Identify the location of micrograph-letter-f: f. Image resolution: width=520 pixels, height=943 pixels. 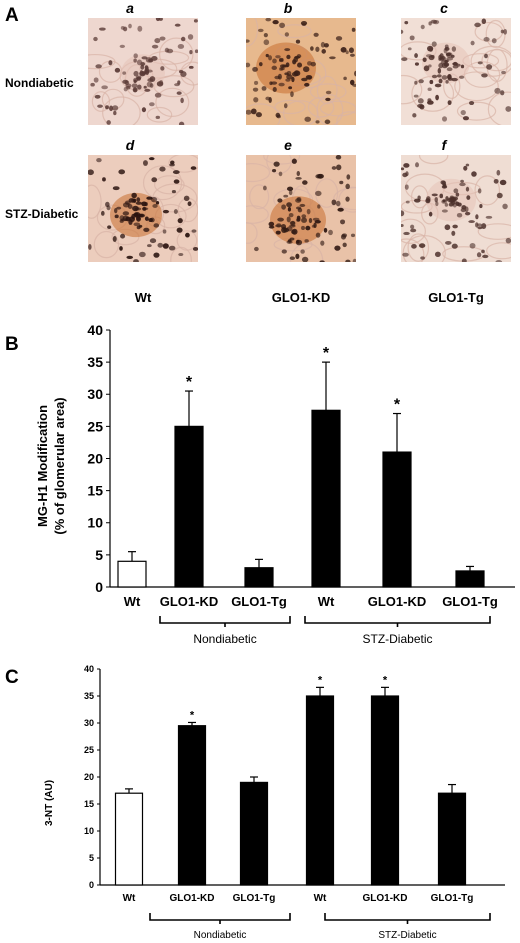
(444, 145).